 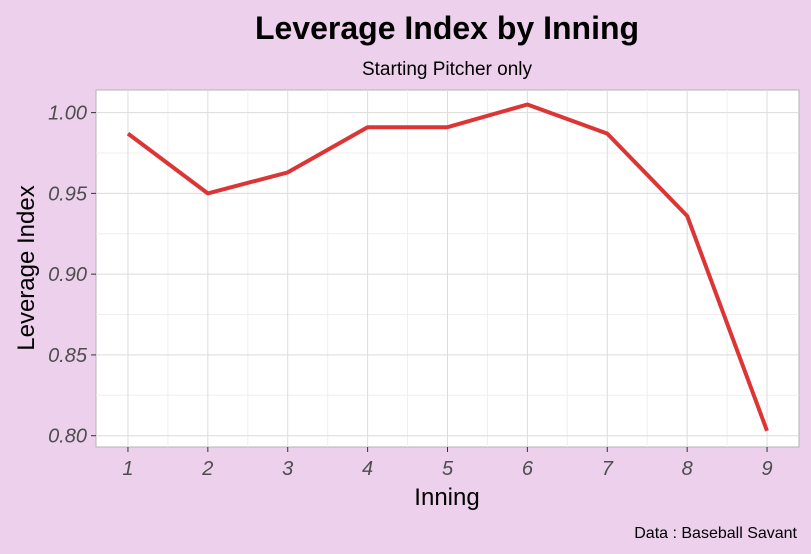 I want to click on y-axis-tick-labels: 0.80 0.85 0.90 0.95 1.00, so click(x=68, y=275).